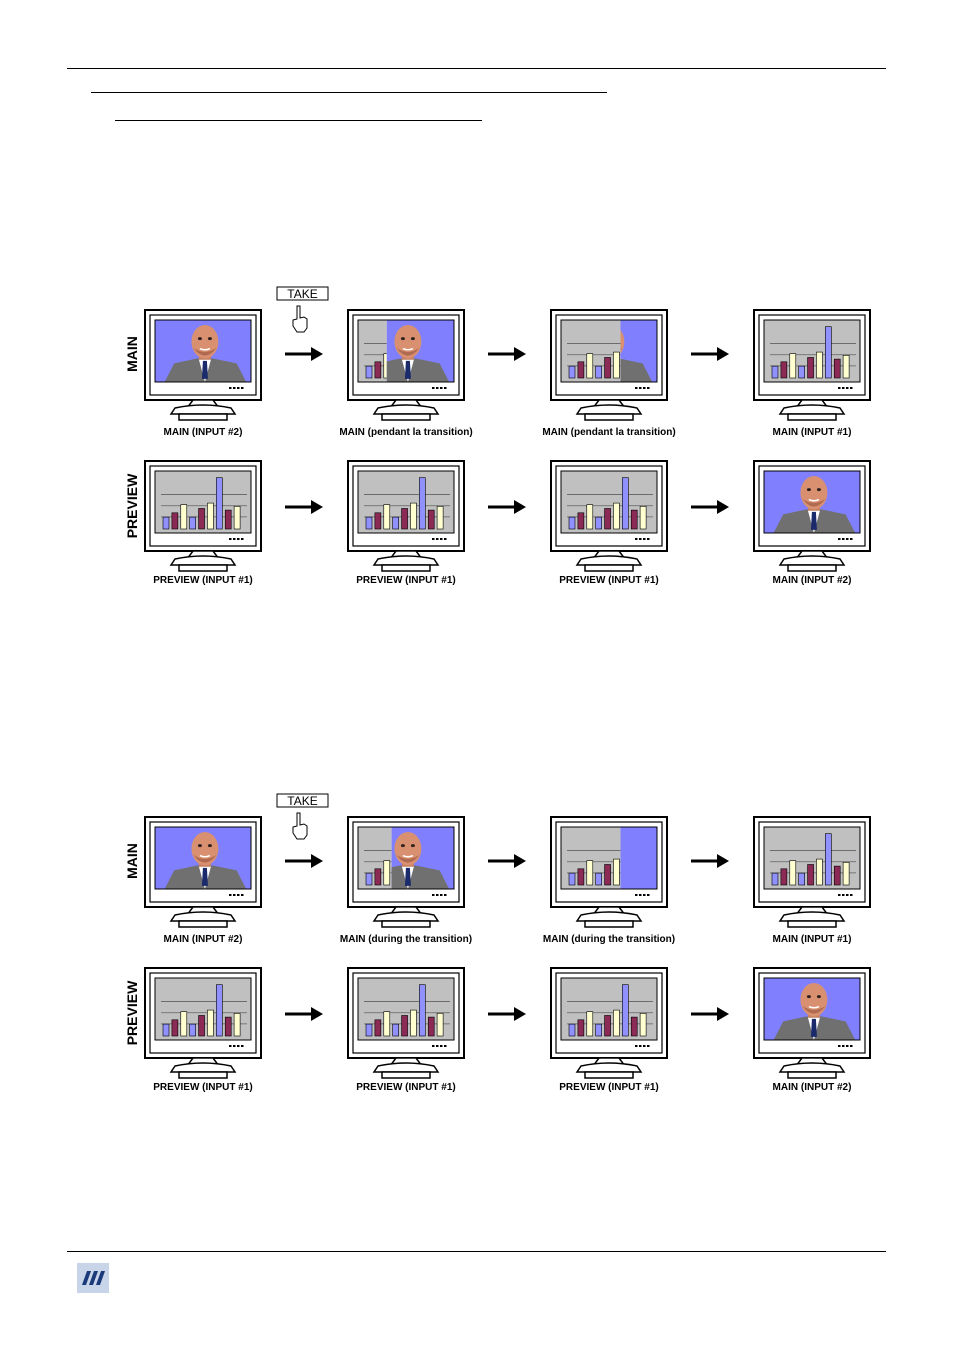  What do you see at coordinates (476, 68) in the screenshot?
I see `header-rule` at bounding box center [476, 68].